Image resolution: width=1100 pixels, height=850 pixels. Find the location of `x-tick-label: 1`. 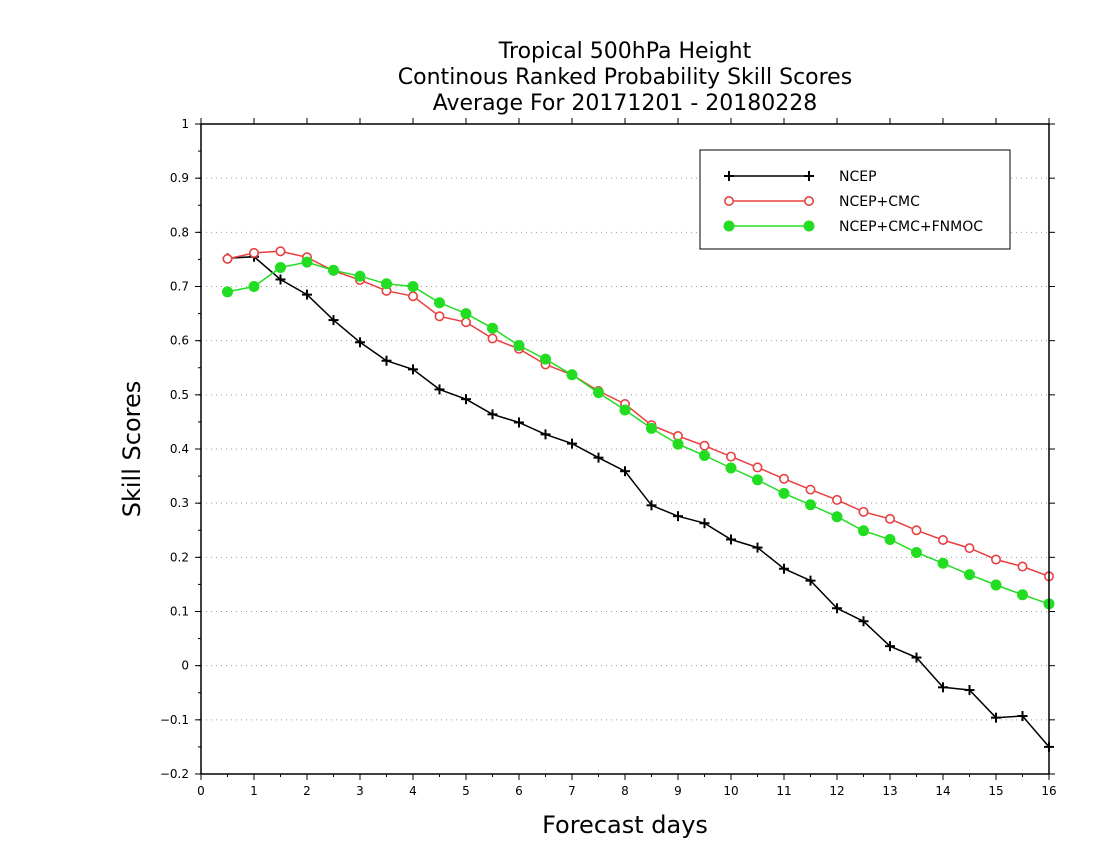

x-tick-label: 1 is located at coordinates (254, 791).